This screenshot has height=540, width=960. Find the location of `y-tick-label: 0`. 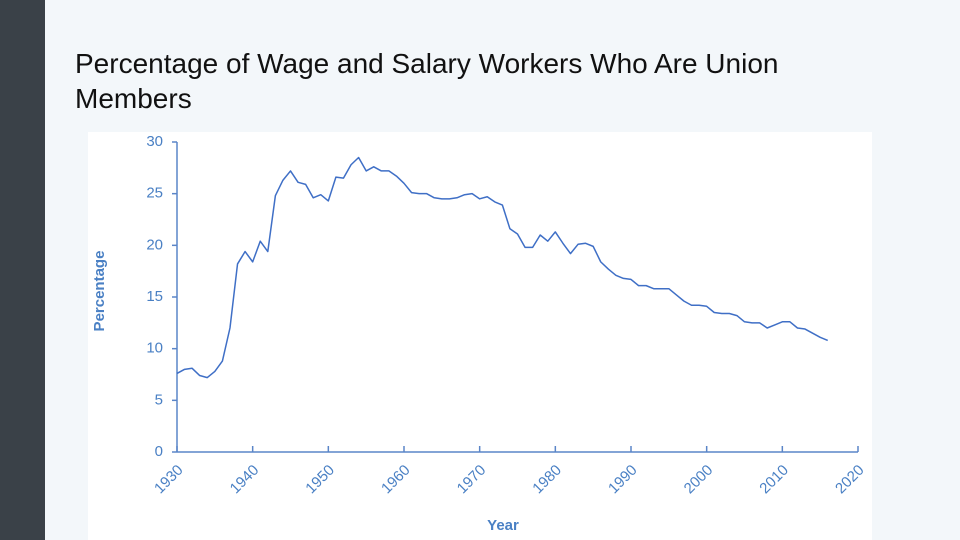

y-tick-label: 0 is located at coordinates (159, 451).